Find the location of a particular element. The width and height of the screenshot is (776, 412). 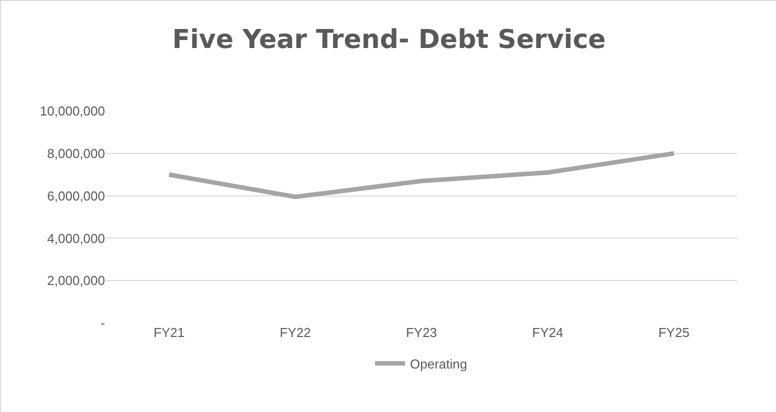

y-tick-label: 10,000,000 is located at coordinates (72, 111).